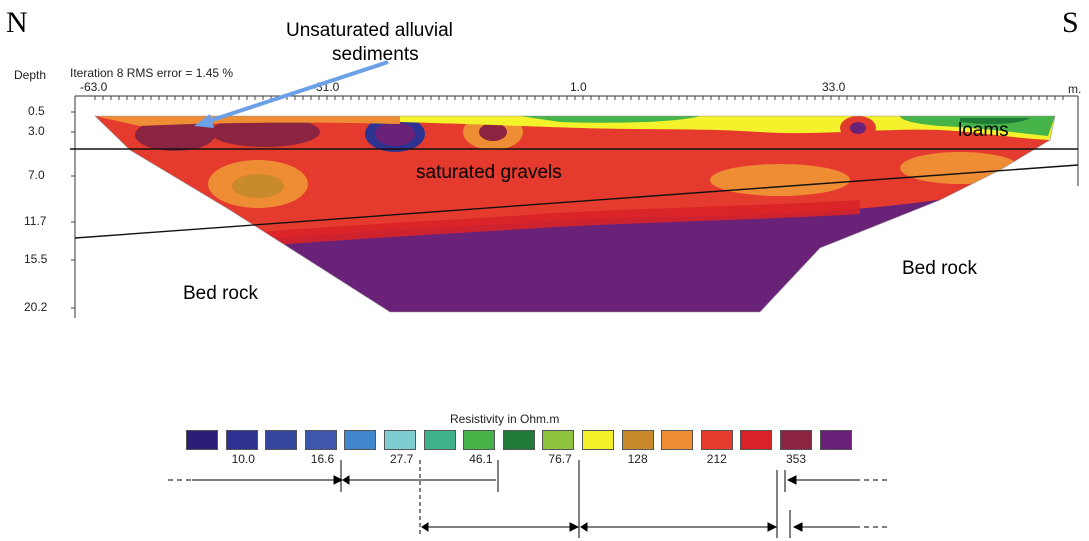 The width and height of the screenshot is (1089, 541). I want to click on legend-value-label: 353, so click(796, 459).